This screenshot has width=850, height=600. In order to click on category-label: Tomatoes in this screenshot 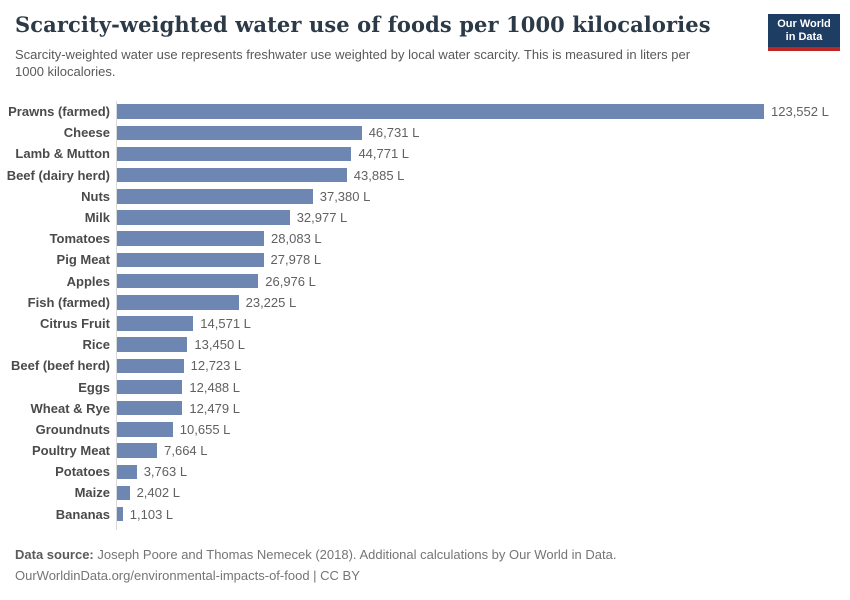, I will do `click(79, 239)`.